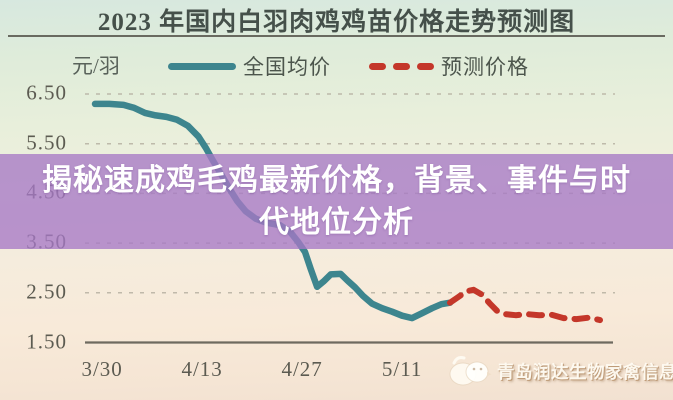 This screenshot has width=673, height=400. What do you see at coordinates (102, 369) in the screenshot?
I see `x-axis-tick-label: 3/30` at bounding box center [102, 369].